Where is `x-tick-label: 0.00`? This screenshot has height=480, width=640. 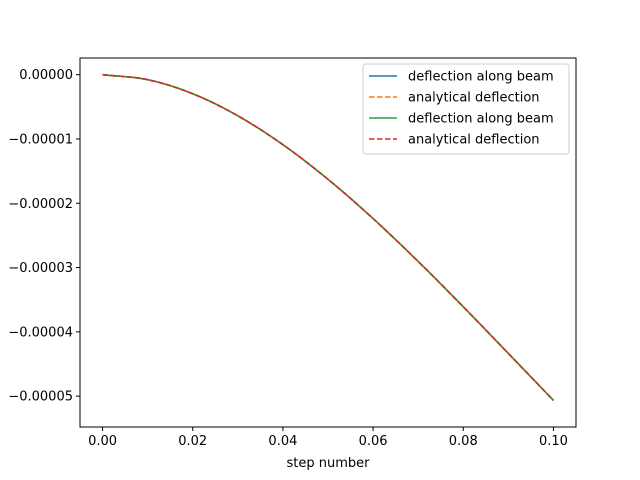 x-tick-label: 0.00 is located at coordinates (102, 441).